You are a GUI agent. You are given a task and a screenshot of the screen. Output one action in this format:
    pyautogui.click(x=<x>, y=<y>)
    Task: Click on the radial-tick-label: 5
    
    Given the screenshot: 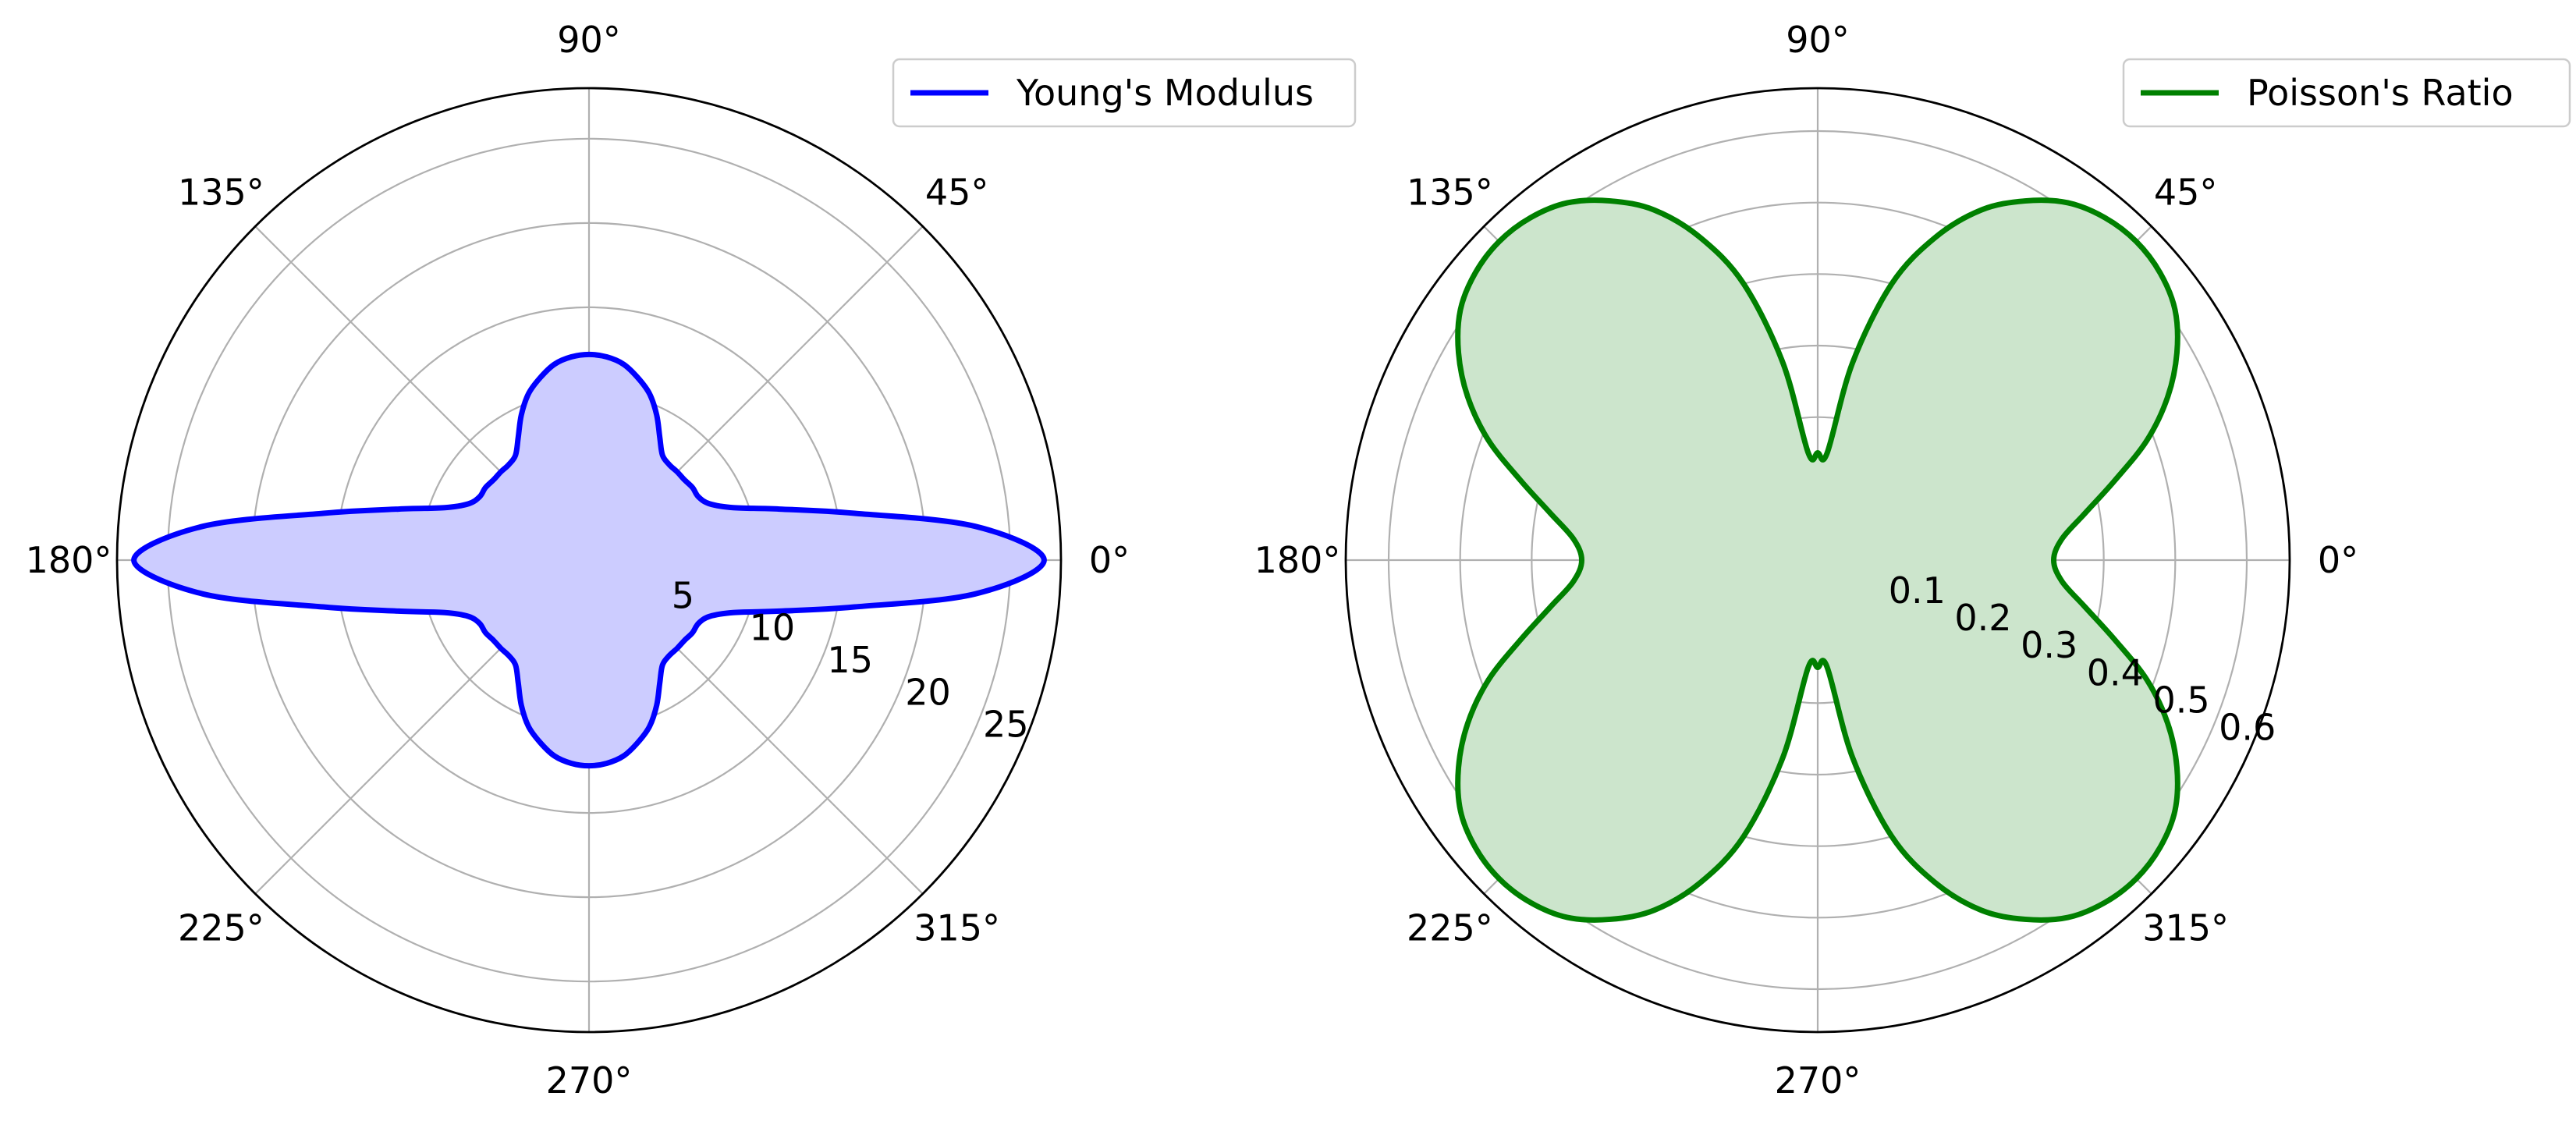 What is the action you would take?
    pyautogui.click(x=683, y=595)
    